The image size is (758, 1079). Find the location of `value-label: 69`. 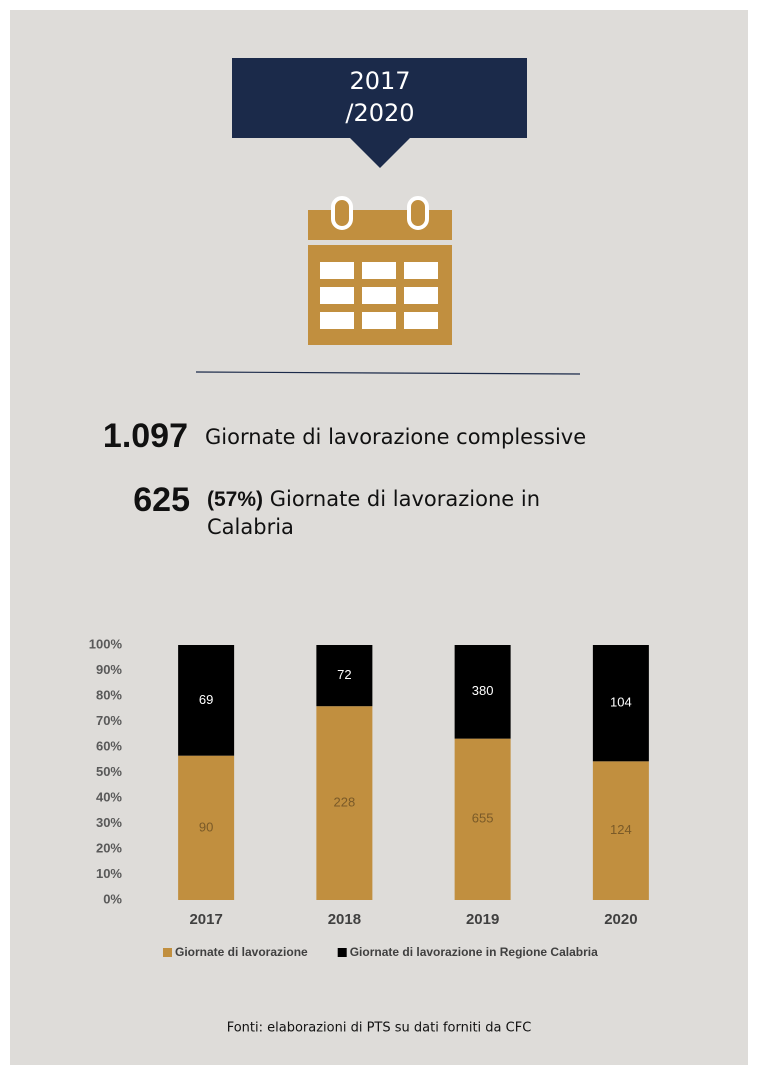

value-label: 69 is located at coordinates (206, 699).